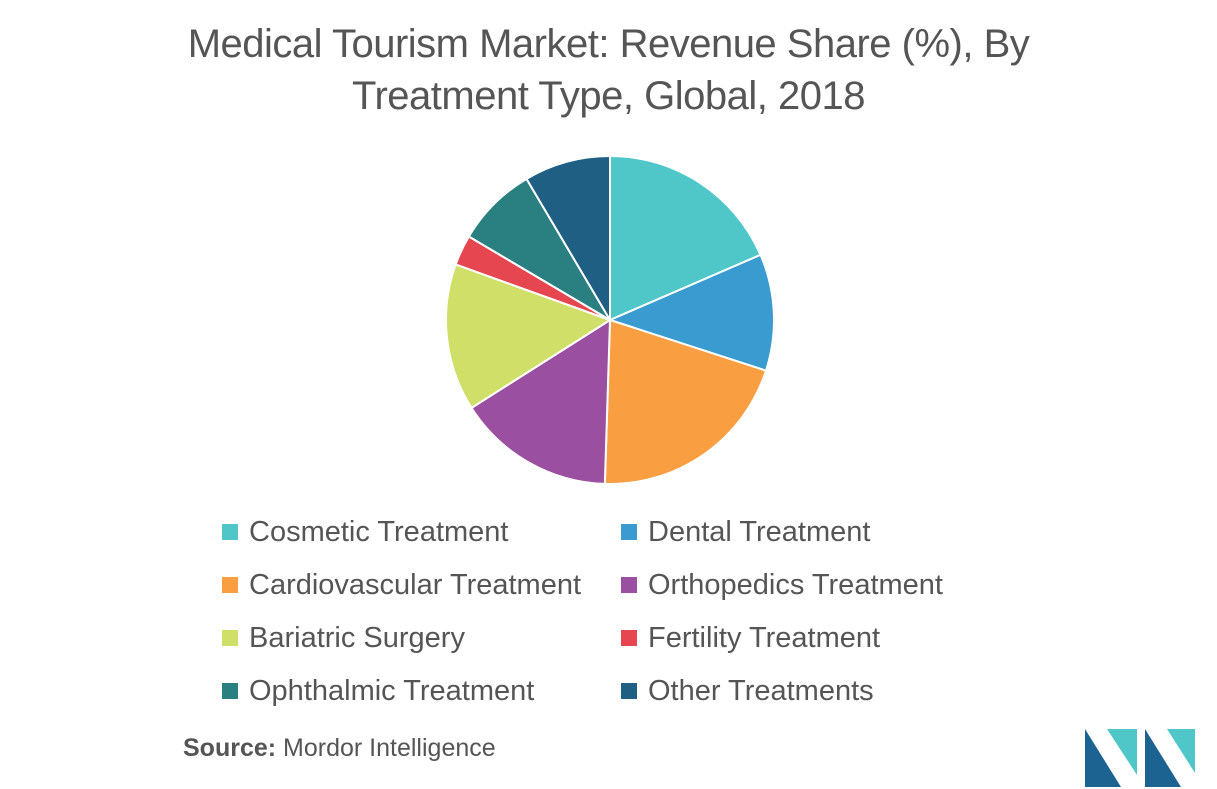 The height and width of the screenshot is (789, 1217). I want to click on pie-slice-cosmetic-treatment, so click(685, 238).